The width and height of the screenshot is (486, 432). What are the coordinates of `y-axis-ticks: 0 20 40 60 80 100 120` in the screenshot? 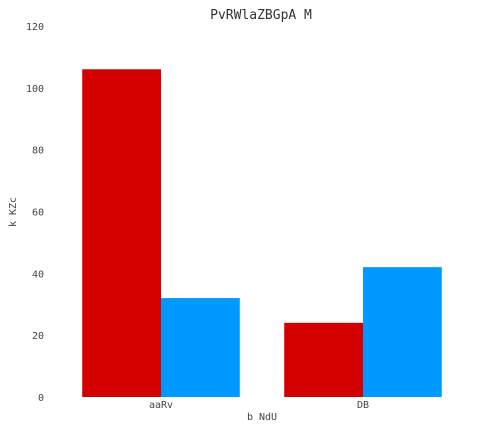 It's located at (35, 213).